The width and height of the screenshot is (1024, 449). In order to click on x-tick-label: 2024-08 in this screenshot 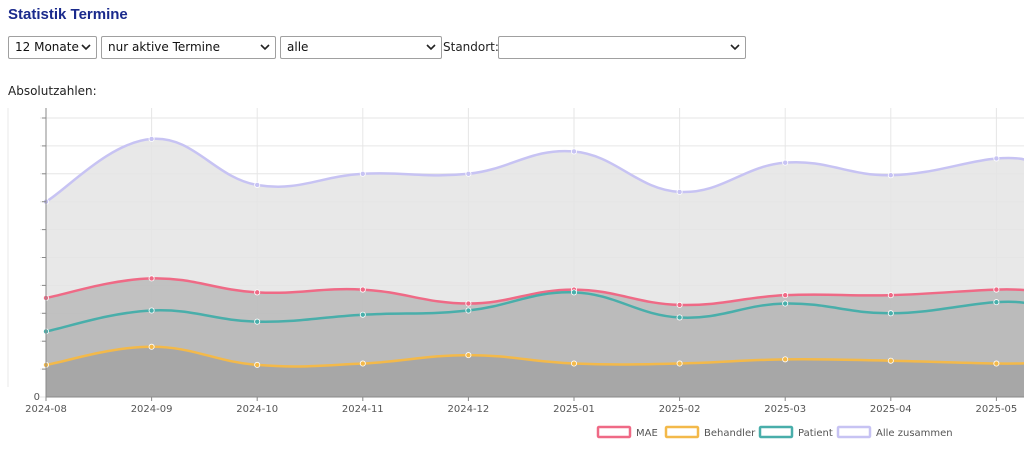, I will do `click(46, 409)`.